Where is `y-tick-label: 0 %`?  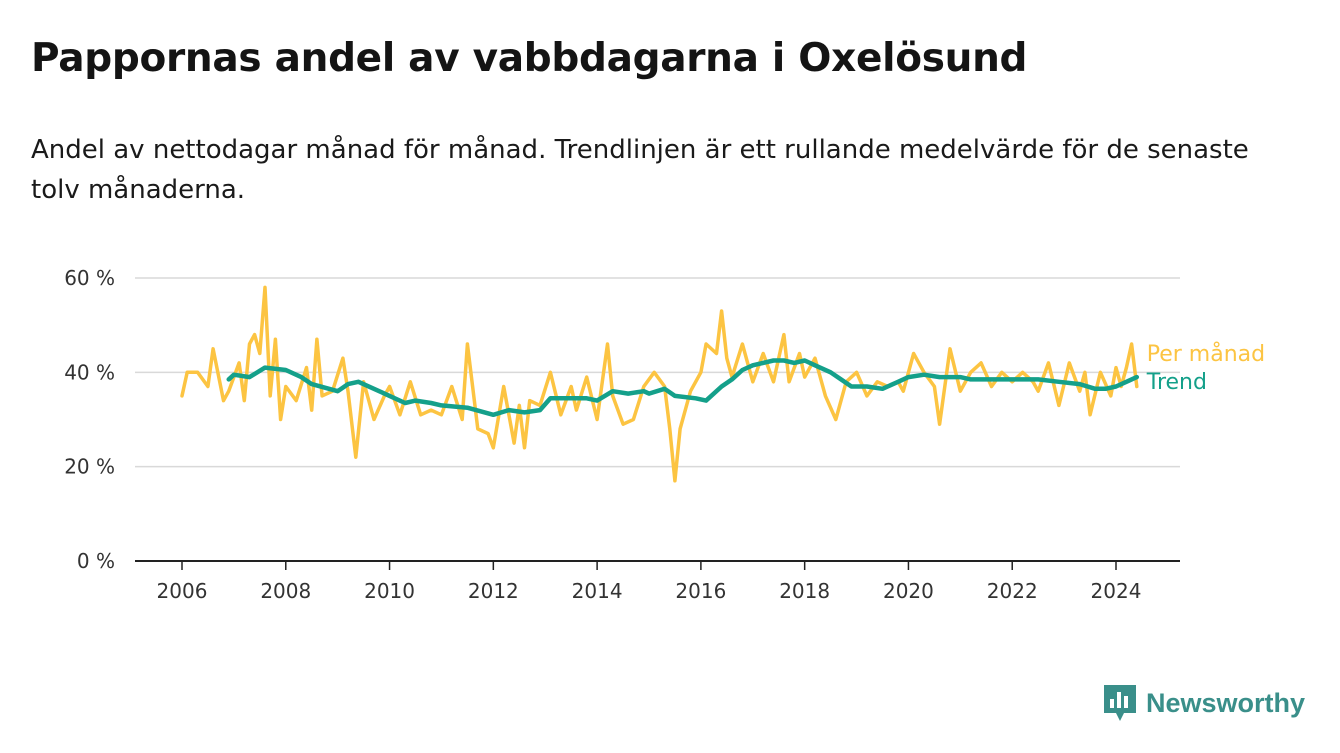 y-tick-label: 0 % is located at coordinates (96, 561).